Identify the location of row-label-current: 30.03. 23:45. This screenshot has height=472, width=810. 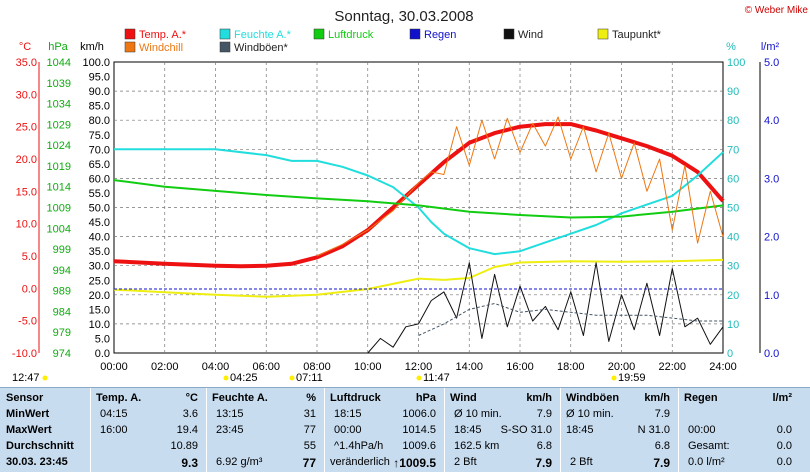
(37, 462).